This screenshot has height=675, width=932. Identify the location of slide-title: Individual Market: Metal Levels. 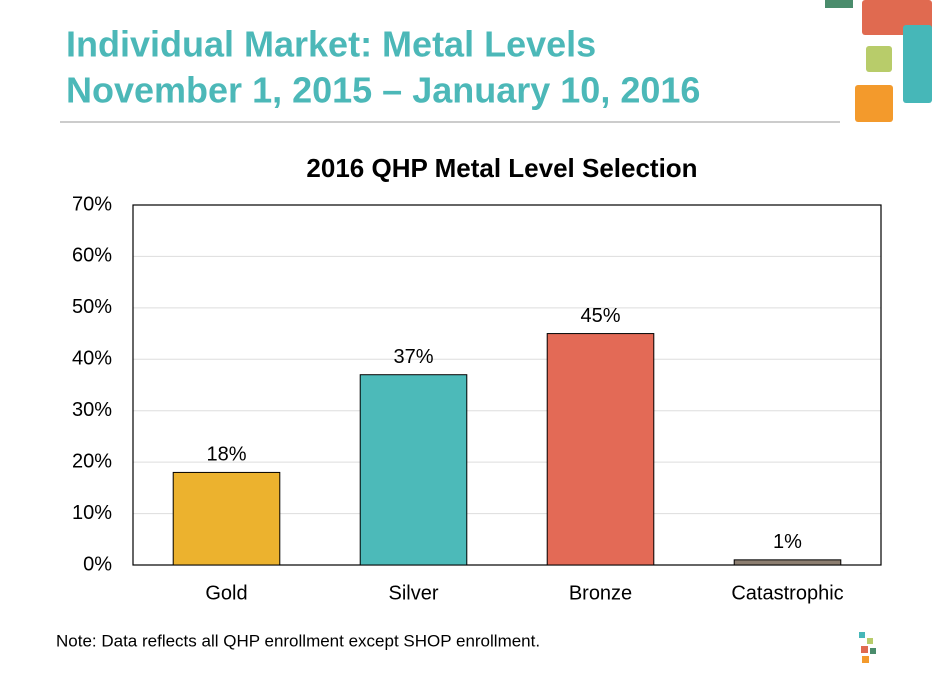
(331, 44).